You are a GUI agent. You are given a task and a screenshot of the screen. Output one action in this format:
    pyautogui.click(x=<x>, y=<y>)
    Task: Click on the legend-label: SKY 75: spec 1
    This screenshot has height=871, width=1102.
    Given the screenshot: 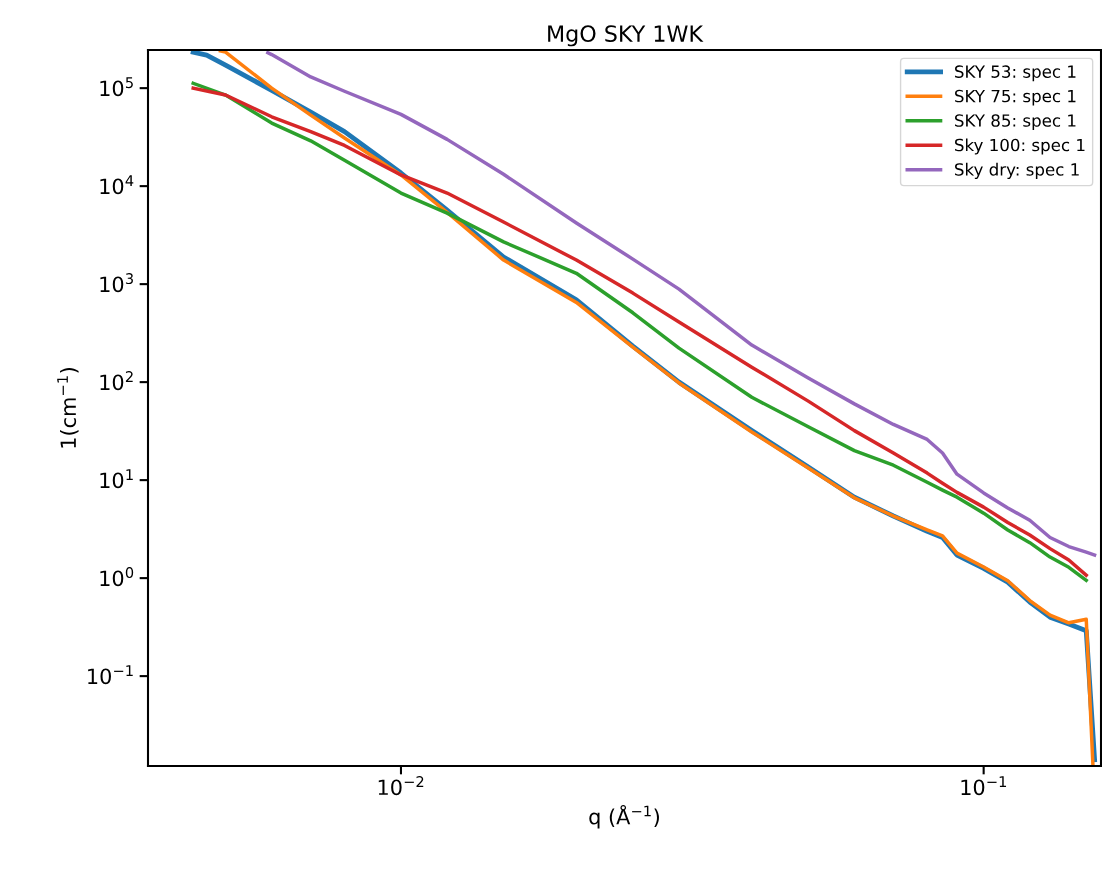 What is the action you would take?
    pyautogui.click(x=1015, y=97)
    